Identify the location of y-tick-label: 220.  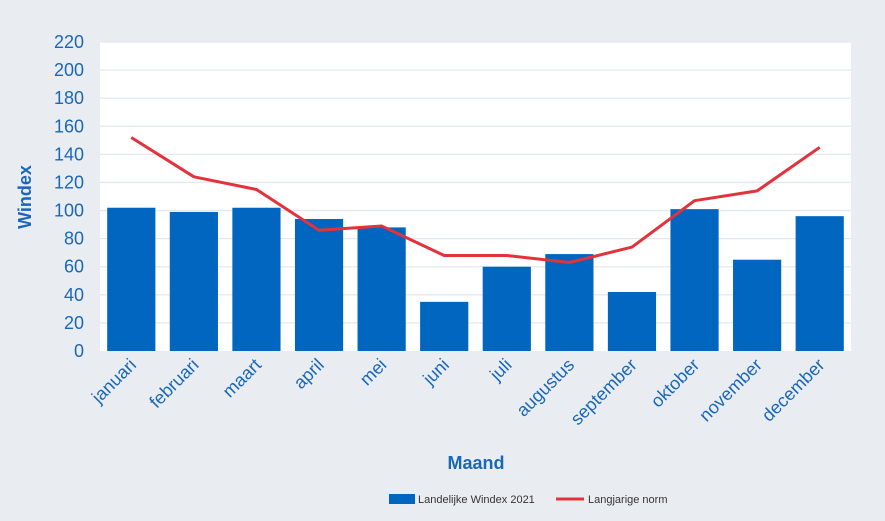
(69, 42).